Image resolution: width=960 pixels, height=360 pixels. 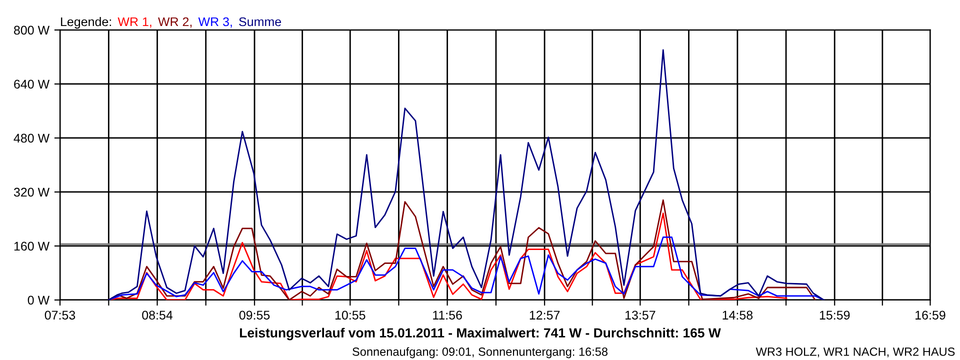 What do you see at coordinates (215, 22) in the screenshot?
I see `text: WR 3,` at bounding box center [215, 22].